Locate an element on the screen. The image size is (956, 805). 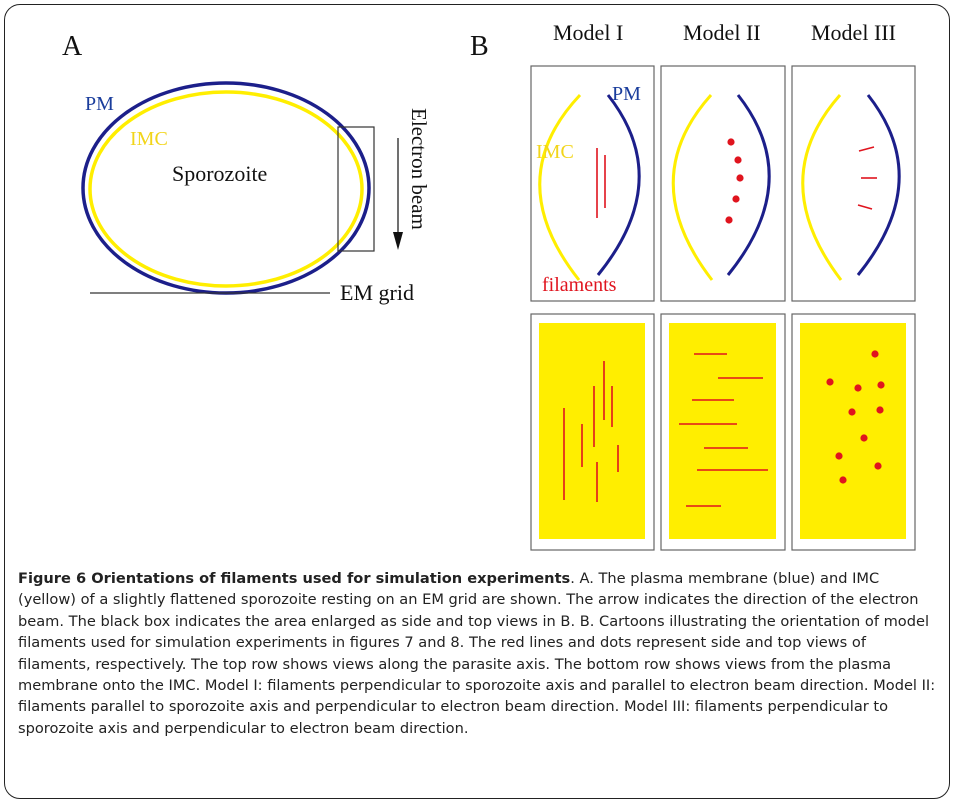
model-3-imc-surface is located at coordinates (853, 431).